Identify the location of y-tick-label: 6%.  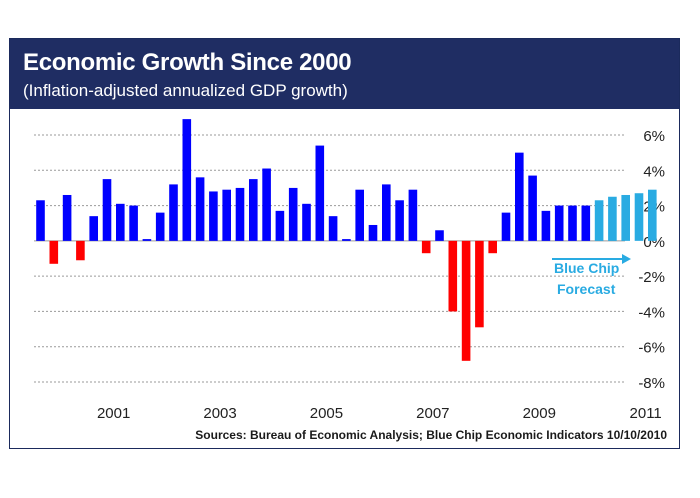
(654, 136).